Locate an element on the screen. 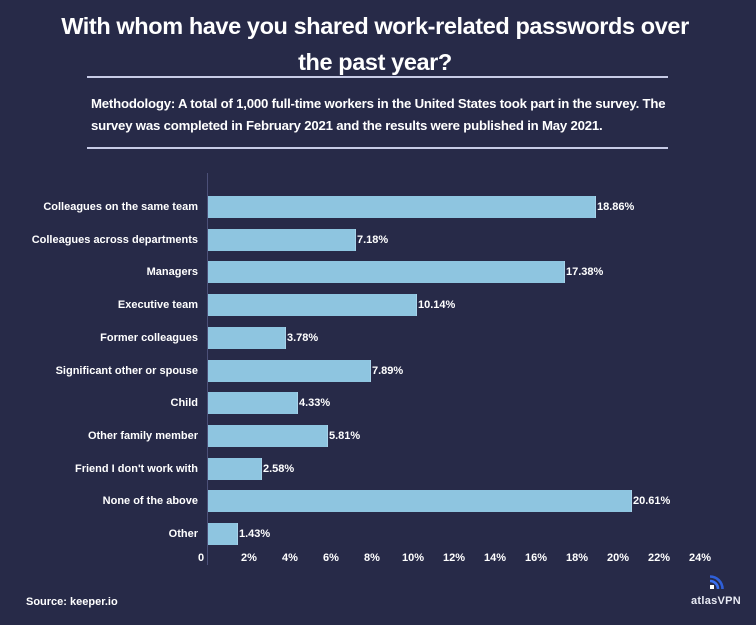  category-label: Child is located at coordinates (184, 403).